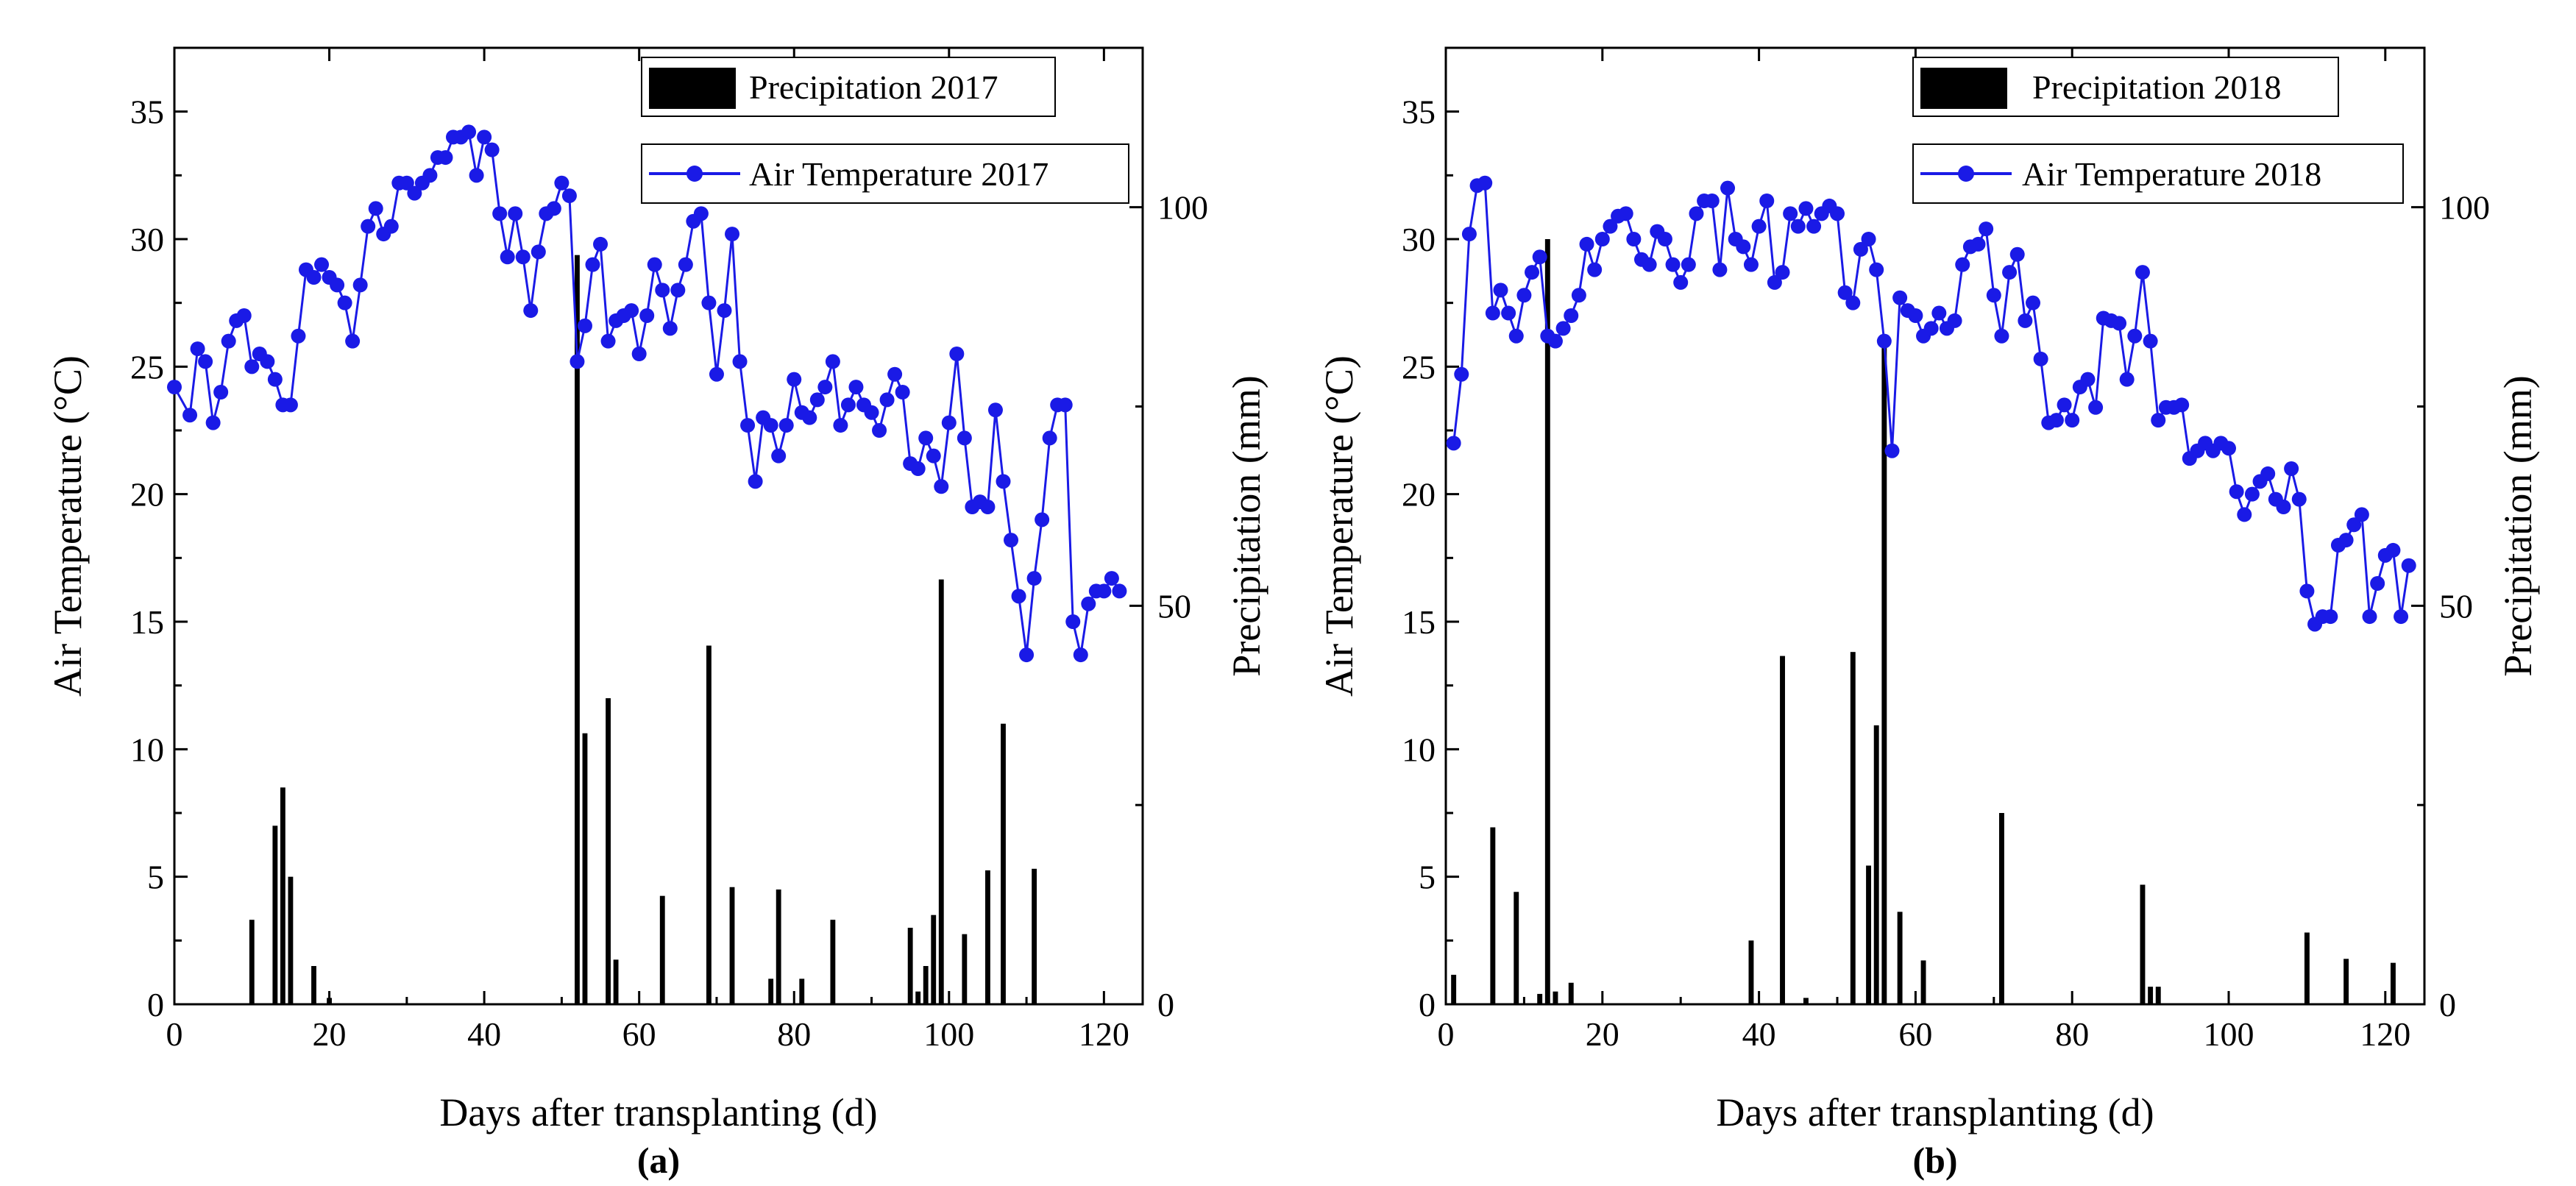  Describe the element at coordinates (2464, 208) in the screenshot. I see `y-tick-label-right-b: 100` at that location.